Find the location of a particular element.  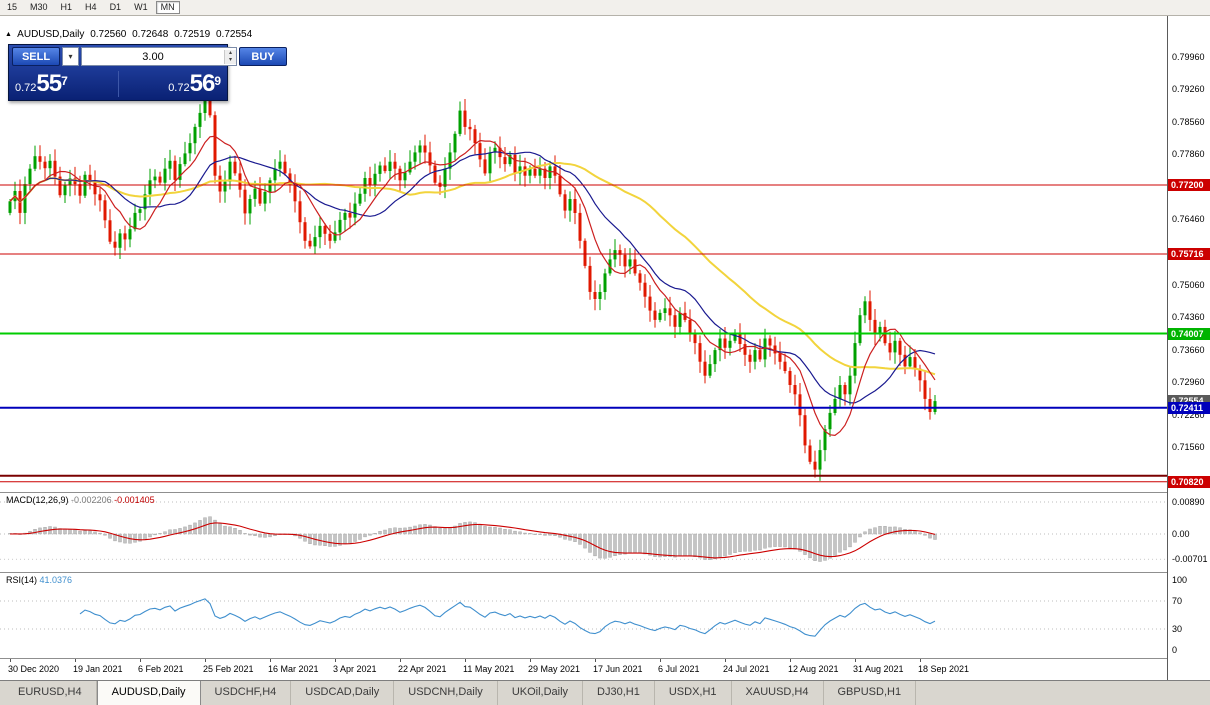

rsi-axis-label: 100 is located at coordinates (1180, 580).